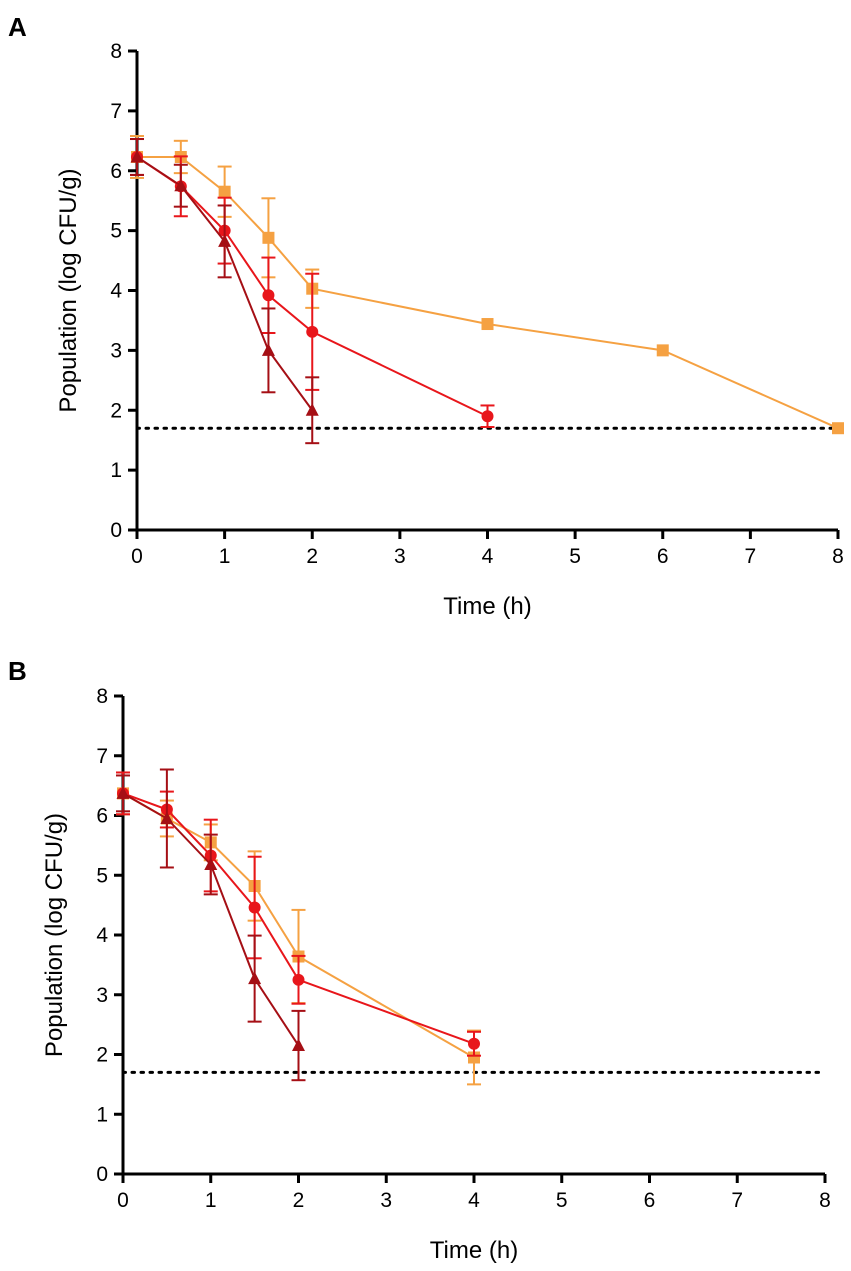 This screenshot has width=851, height=1271. I want to click on panel-b-label: B, so click(17, 671).